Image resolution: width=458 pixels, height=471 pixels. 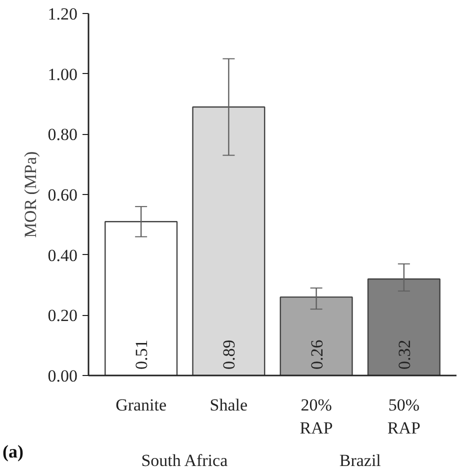 What do you see at coordinates (360, 460) in the screenshot?
I see `text: Brazil` at bounding box center [360, 460].